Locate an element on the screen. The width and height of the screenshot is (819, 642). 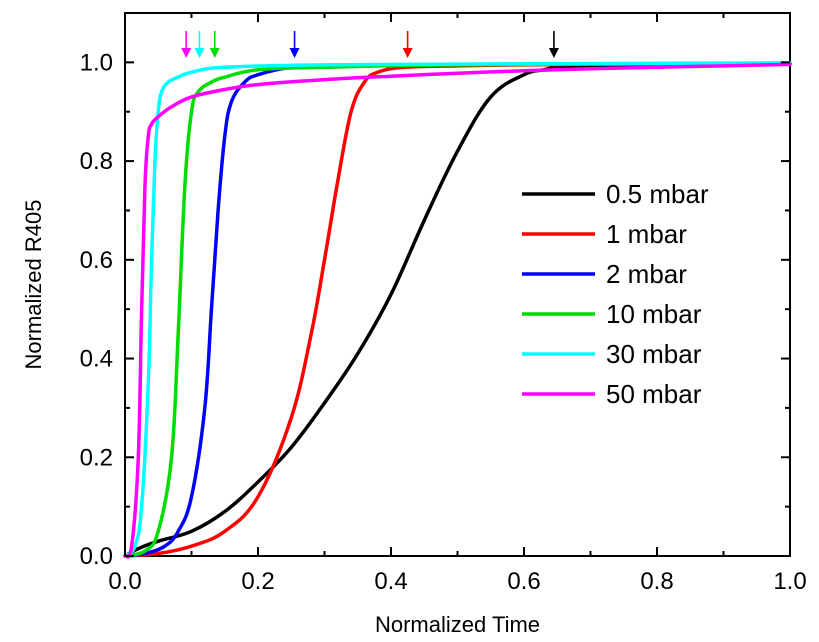
x-tick-label: 0.4 is located at coordinates (390, 581).